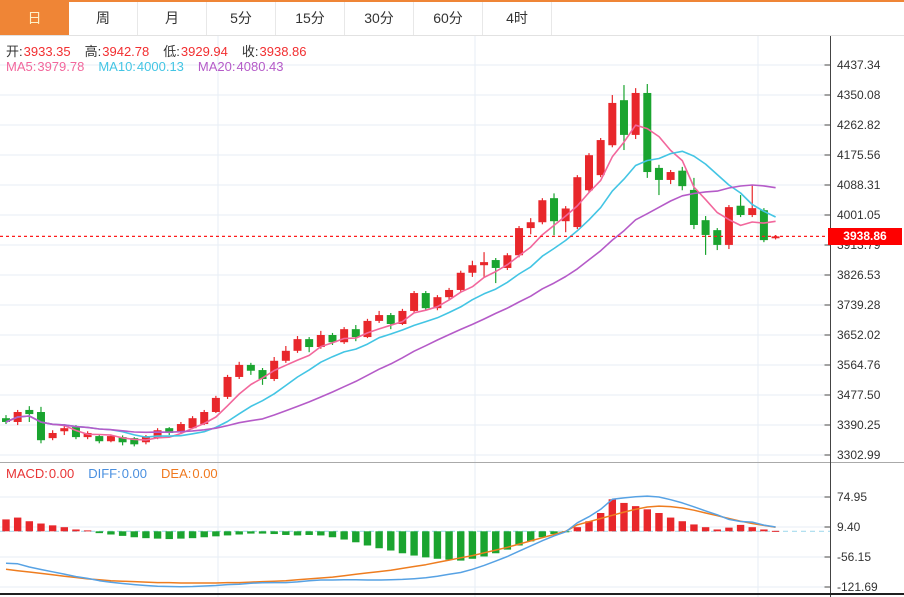 The height and width of the screenshot is (597, 904). What do you see at coordinates (379, 18) in the screenshot?
I see `tab-30min: 30分` at bounding box center [379, 18].